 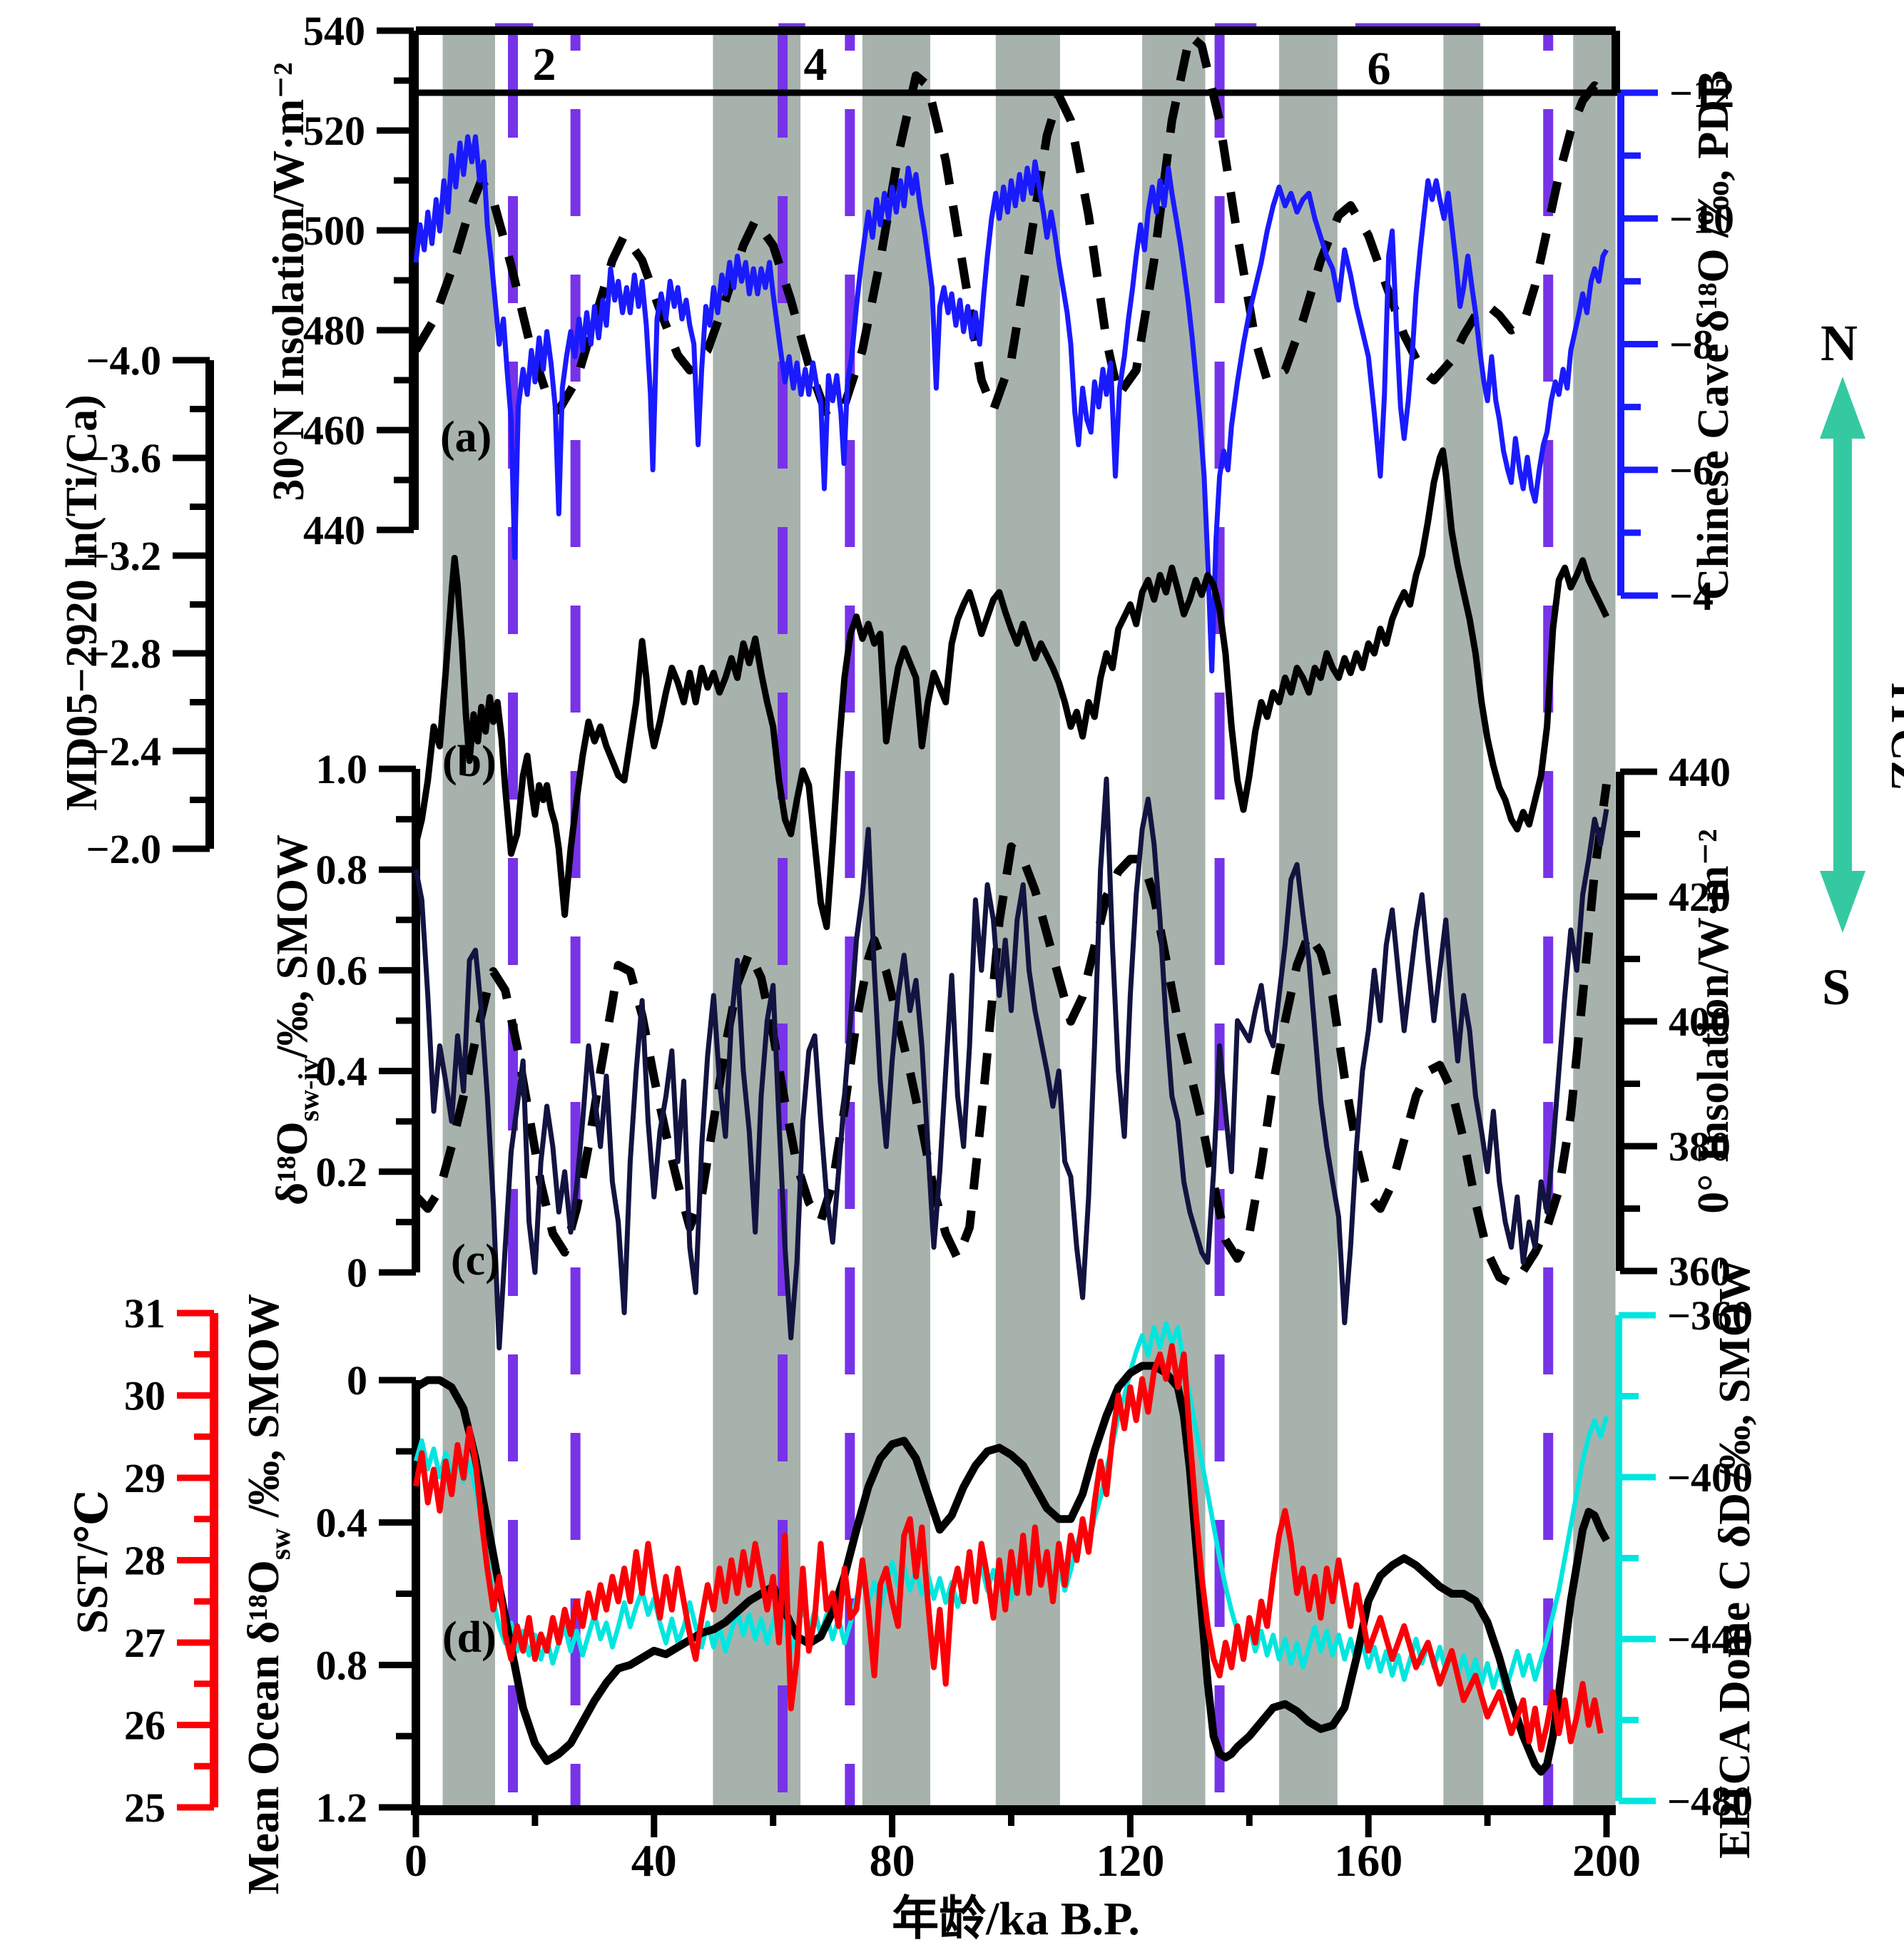 I want to click on series-mean_ocean_d18o, so click(x=1012, y=1569).